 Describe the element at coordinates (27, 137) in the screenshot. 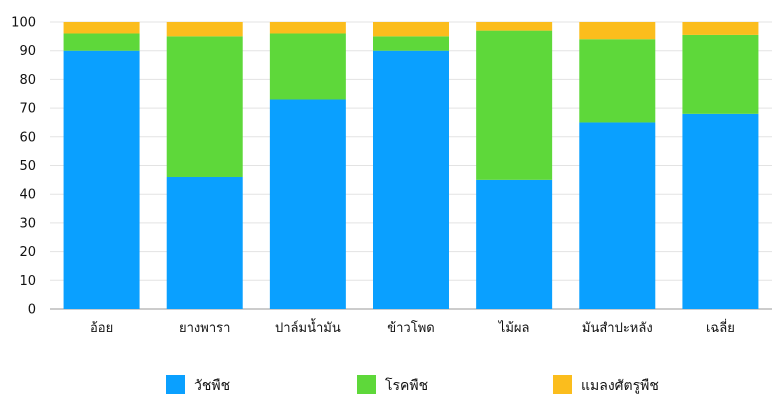

I see `y-tick-label: 60` at that location.